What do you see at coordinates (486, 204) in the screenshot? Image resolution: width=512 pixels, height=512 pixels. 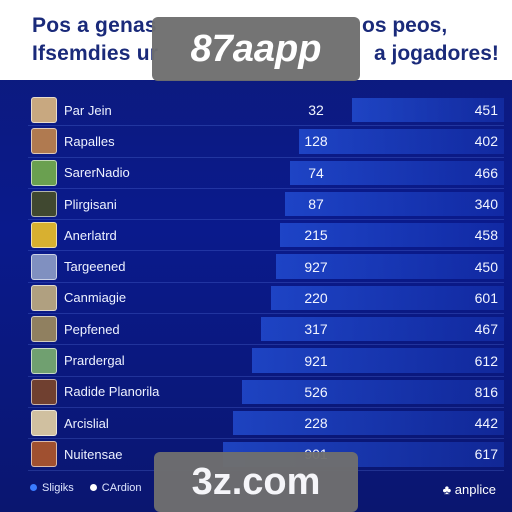 I see `row-players: 340` at bounding box center [486, 204].